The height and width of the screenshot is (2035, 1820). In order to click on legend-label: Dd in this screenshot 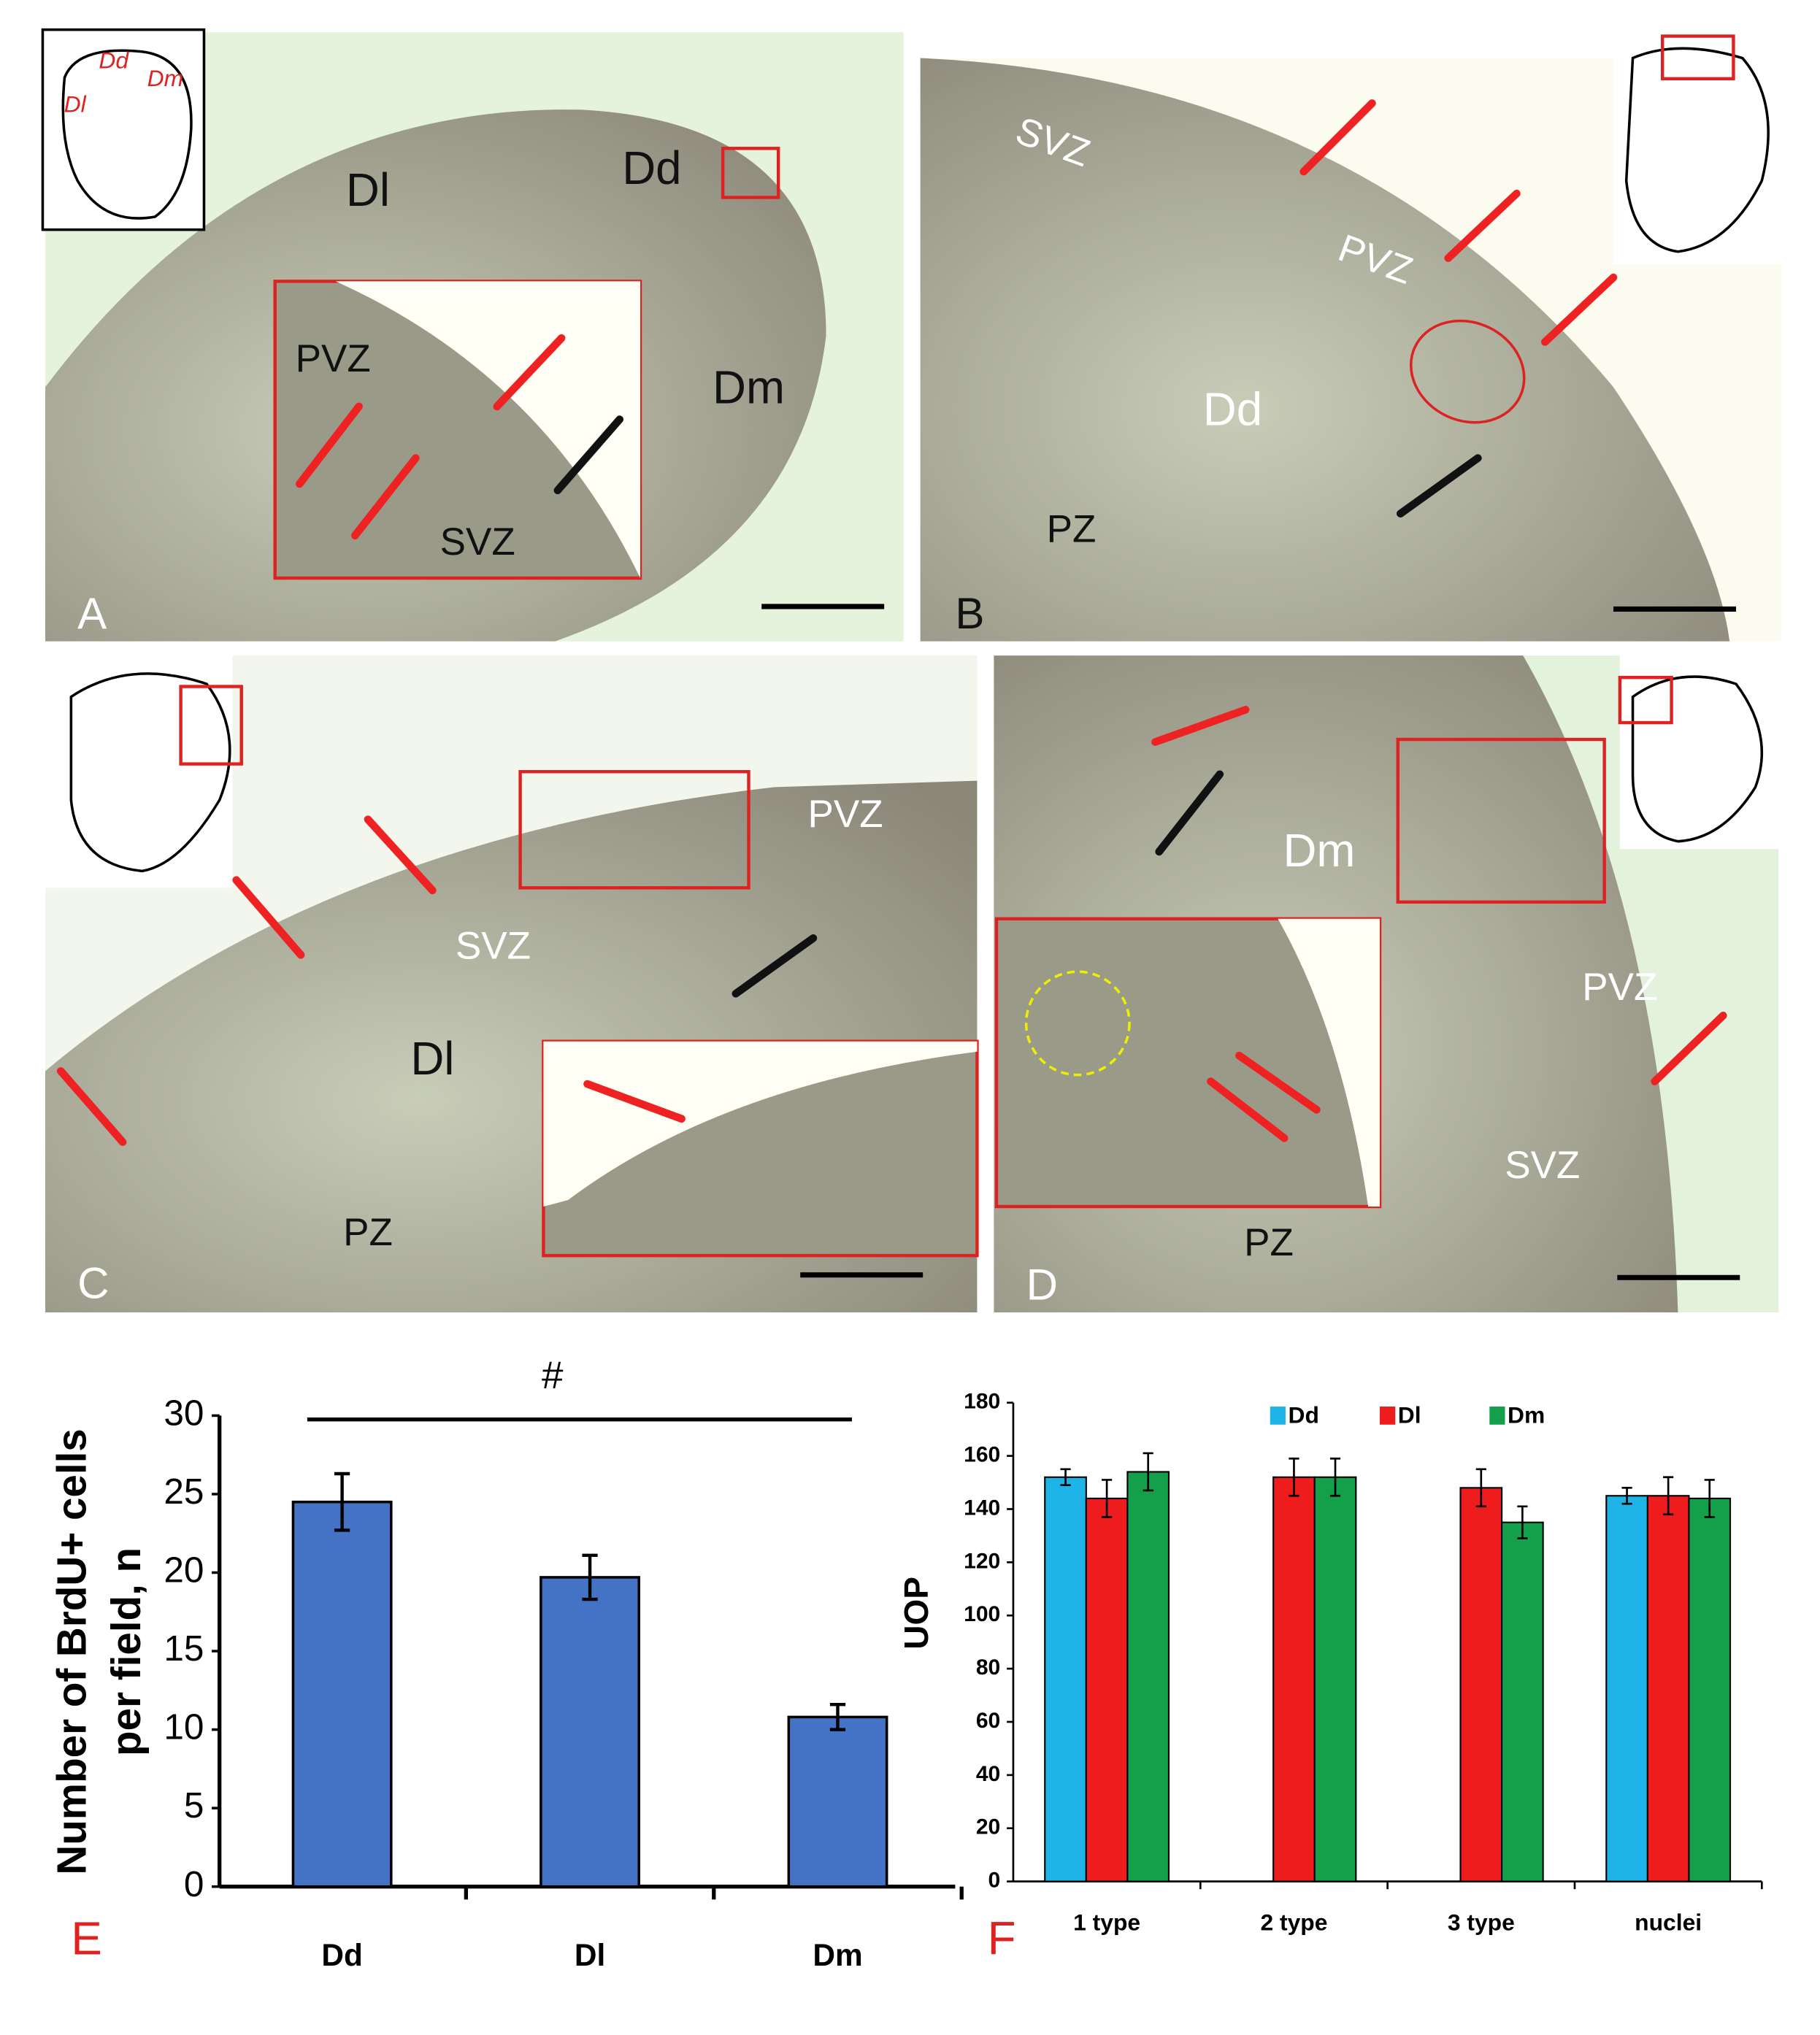, I will do `click(1303, 1415)`.